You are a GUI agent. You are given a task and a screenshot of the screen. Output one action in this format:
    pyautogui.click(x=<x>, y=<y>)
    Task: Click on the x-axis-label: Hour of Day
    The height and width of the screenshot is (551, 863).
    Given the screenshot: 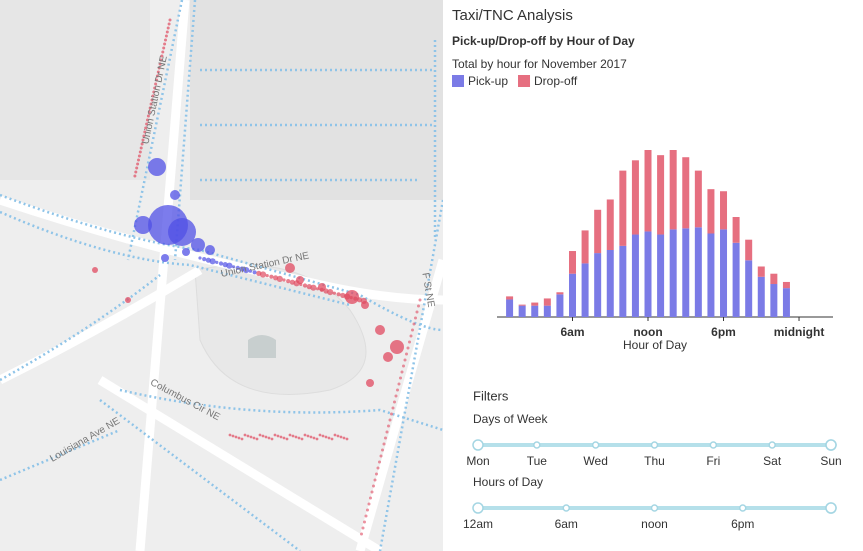 What is the action you would take?
    pyautogui.click(x=655, y=345)
    